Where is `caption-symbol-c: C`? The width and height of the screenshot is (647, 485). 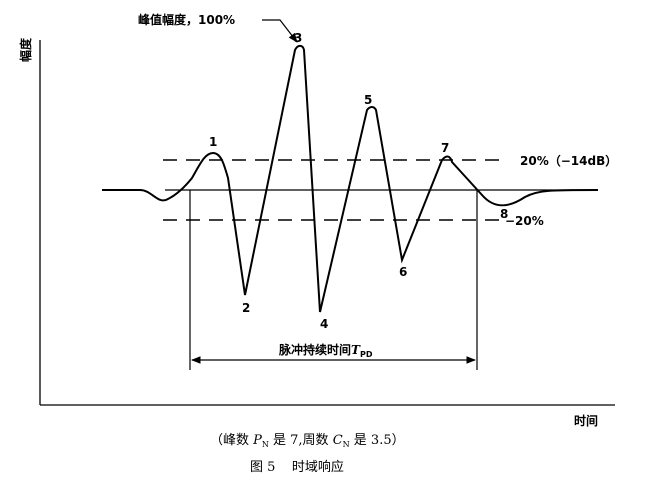 caption-symbol-c: C is located at coordinates (338, 440).